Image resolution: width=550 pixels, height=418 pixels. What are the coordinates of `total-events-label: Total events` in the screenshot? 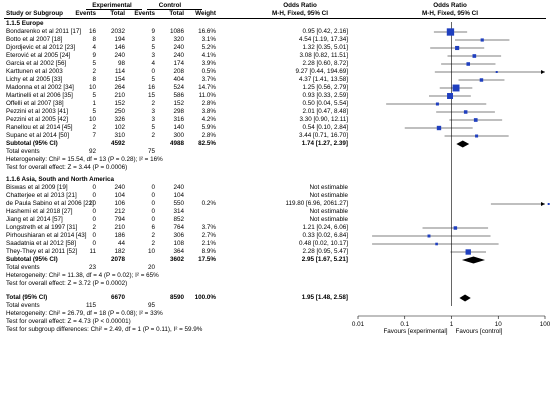 It's located at (23, 151).